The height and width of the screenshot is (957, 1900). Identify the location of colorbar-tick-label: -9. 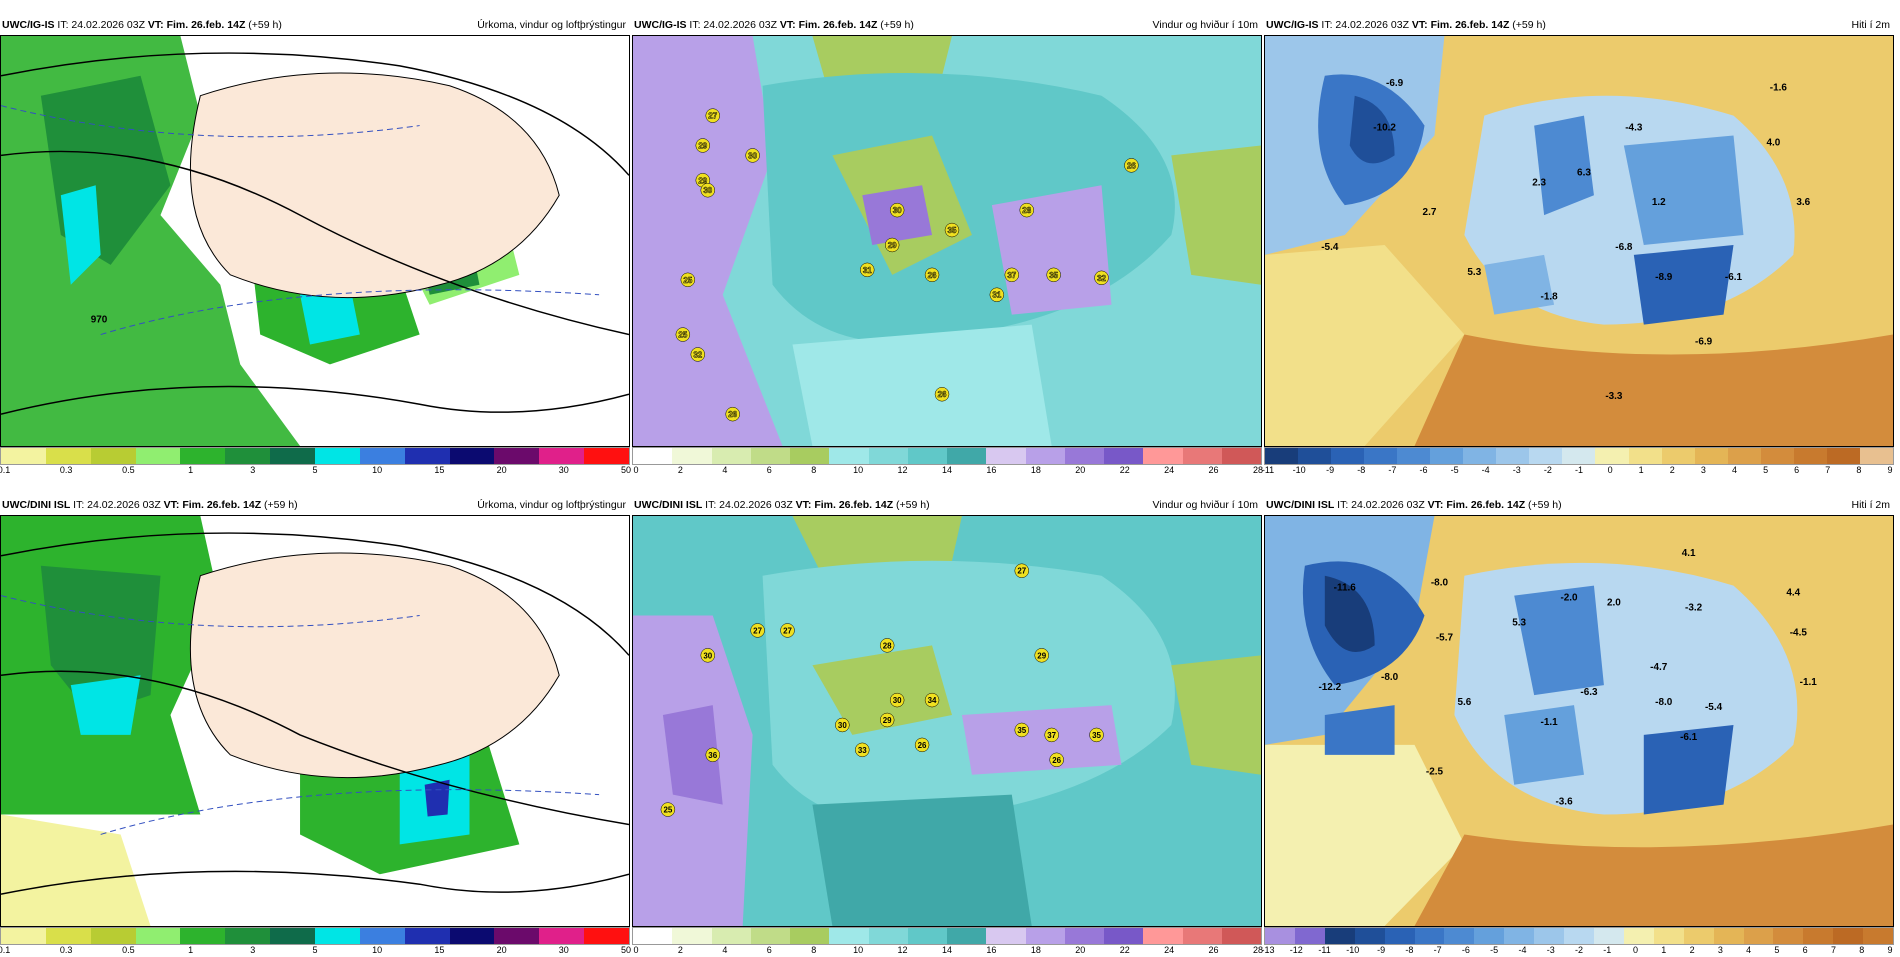
(1381, 950).